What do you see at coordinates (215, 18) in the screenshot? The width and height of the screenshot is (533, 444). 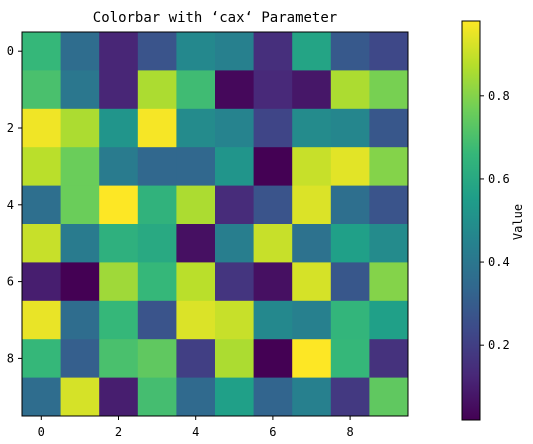 I see `chart-title: Colorbar with ‘cax‘ Parameter` at bounding box center [215, 18].